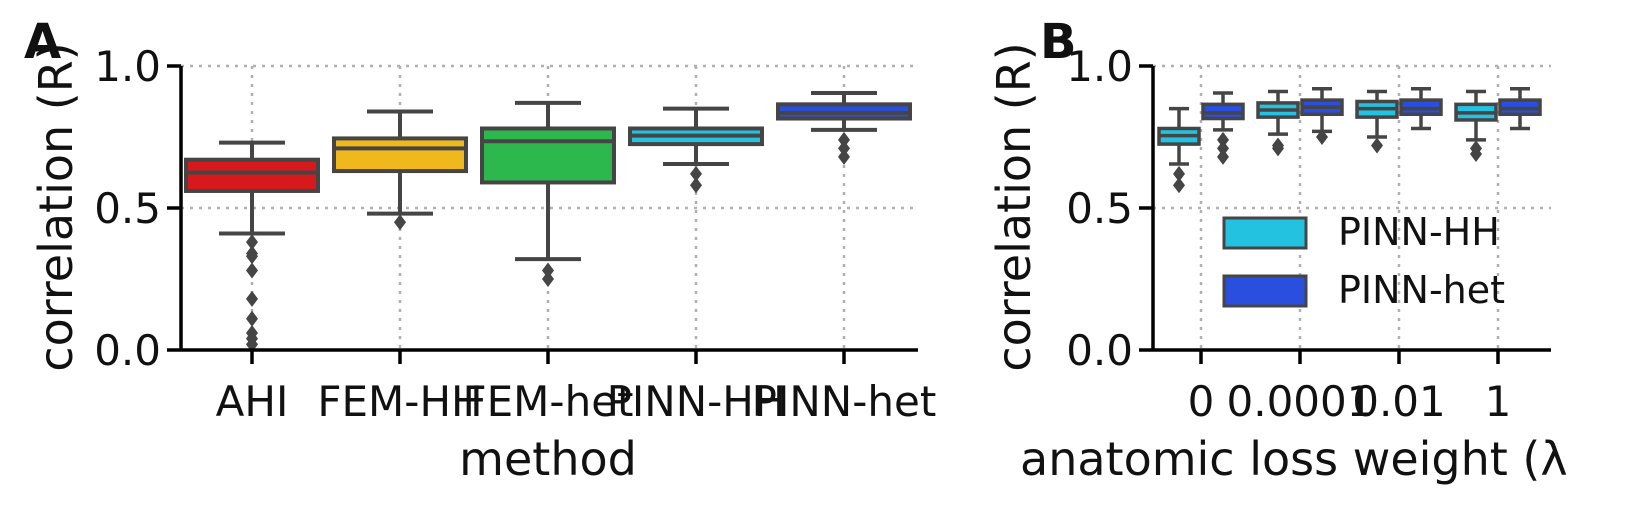  I want to click on legend-label-pinn-het: PINN-het, so click(1421, 290).